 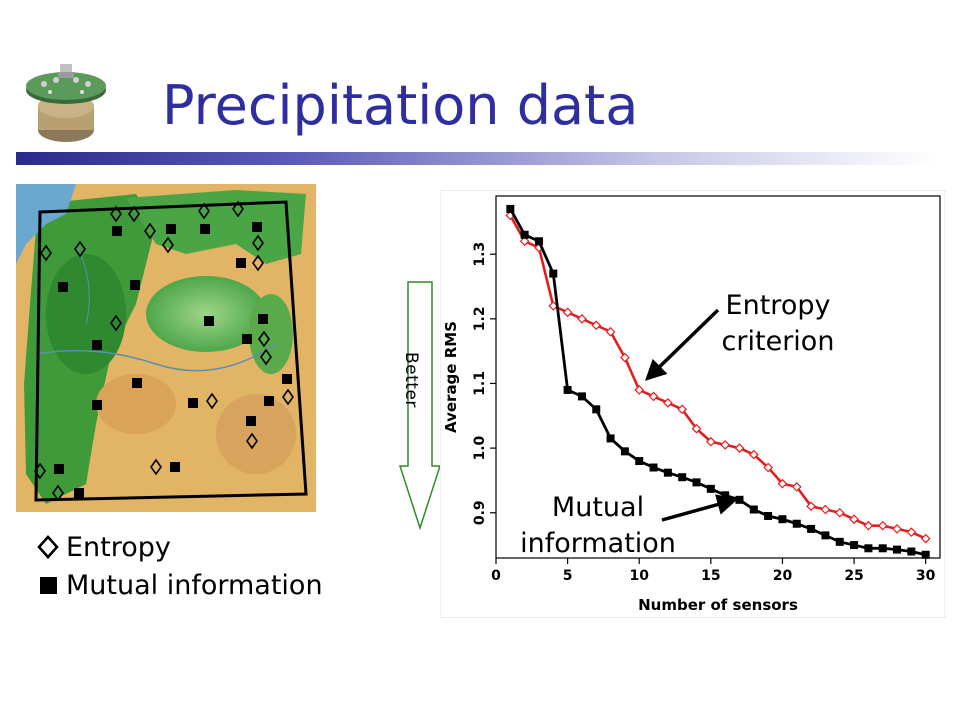 What do you see at coordinates (480, 383) in the screenshot?
I see `y-tick-label: 1.1` at bounding box center [480, 383].